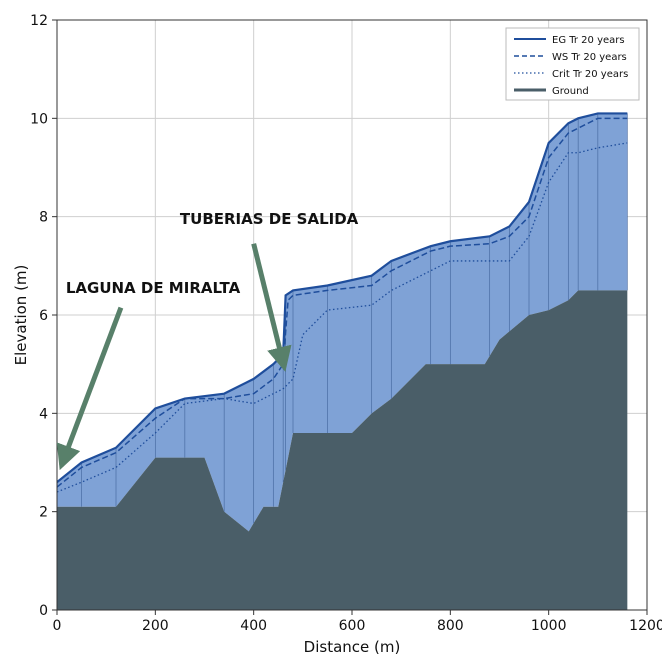 The height and width of the screenshot is (656, 662). Describe the element at coordinates (352, 647) in the screenshot. I see `x-axis-label: Distance (m)` at that location.